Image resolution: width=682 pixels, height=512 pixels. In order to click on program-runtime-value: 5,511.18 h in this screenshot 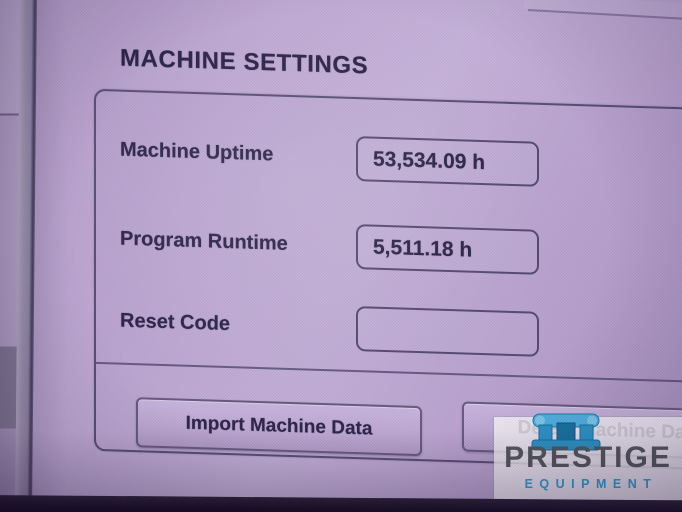, I will do `click(447, 249)`.